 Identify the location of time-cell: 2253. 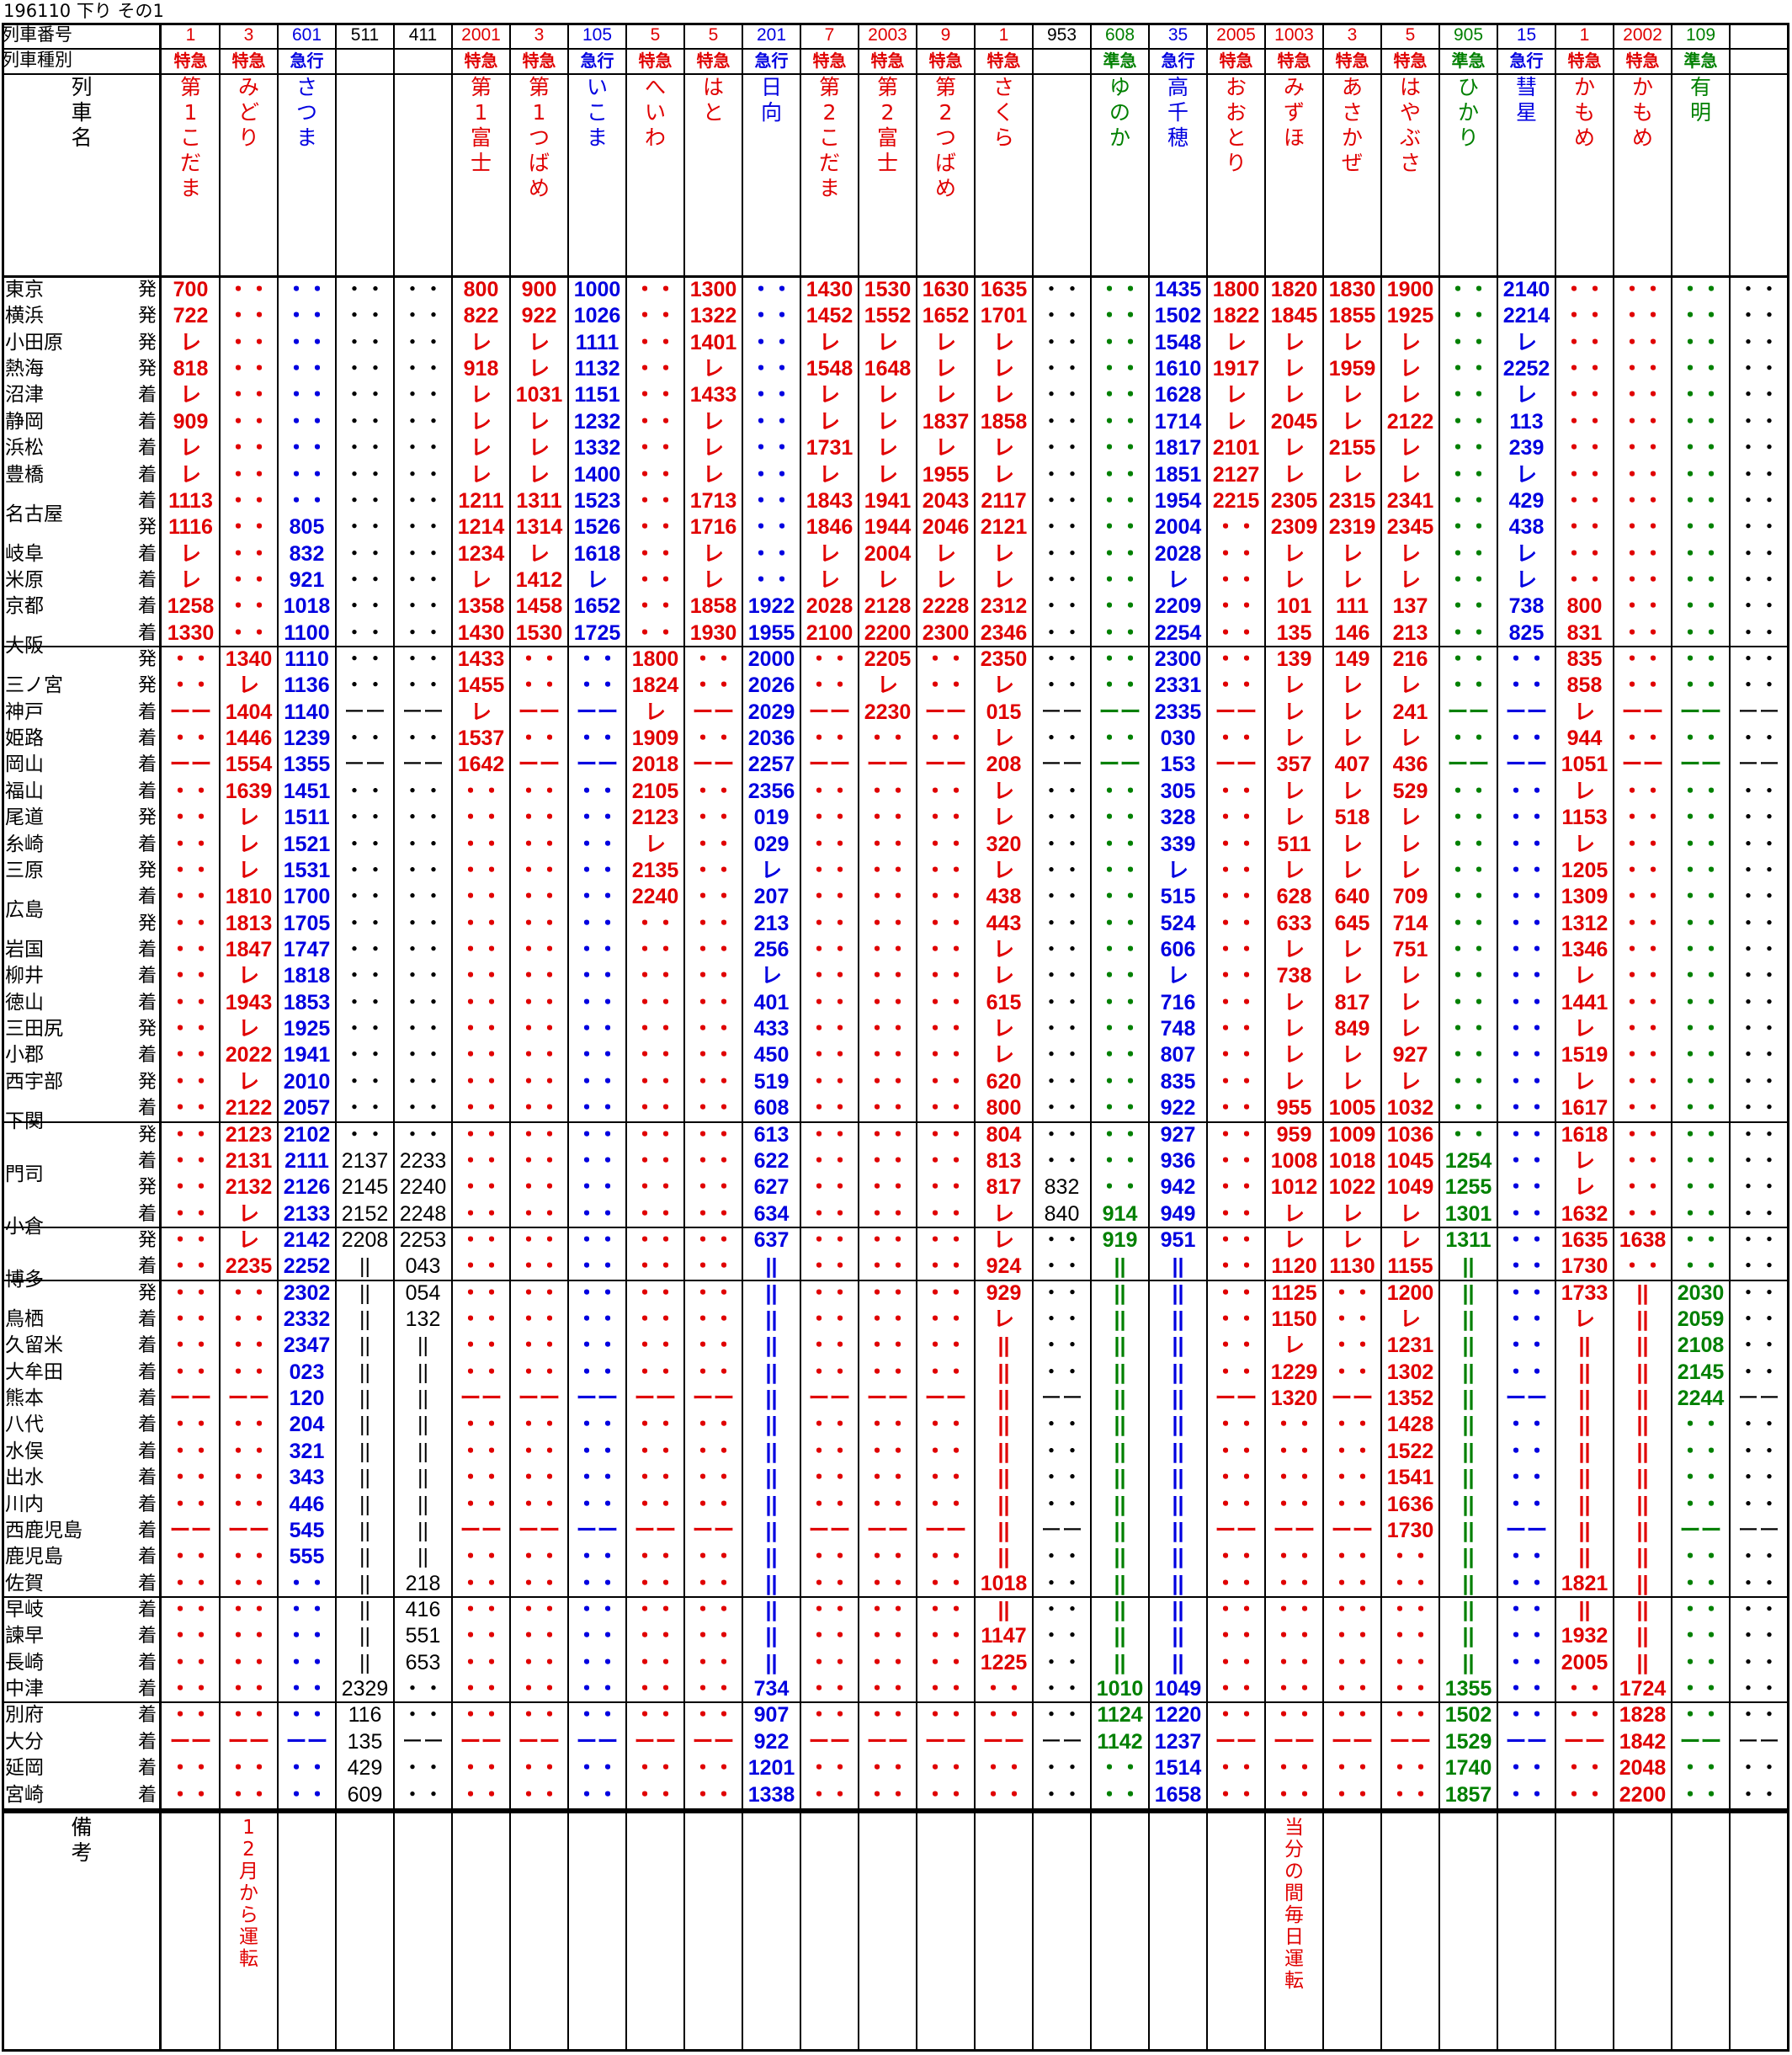
(423, 1239).